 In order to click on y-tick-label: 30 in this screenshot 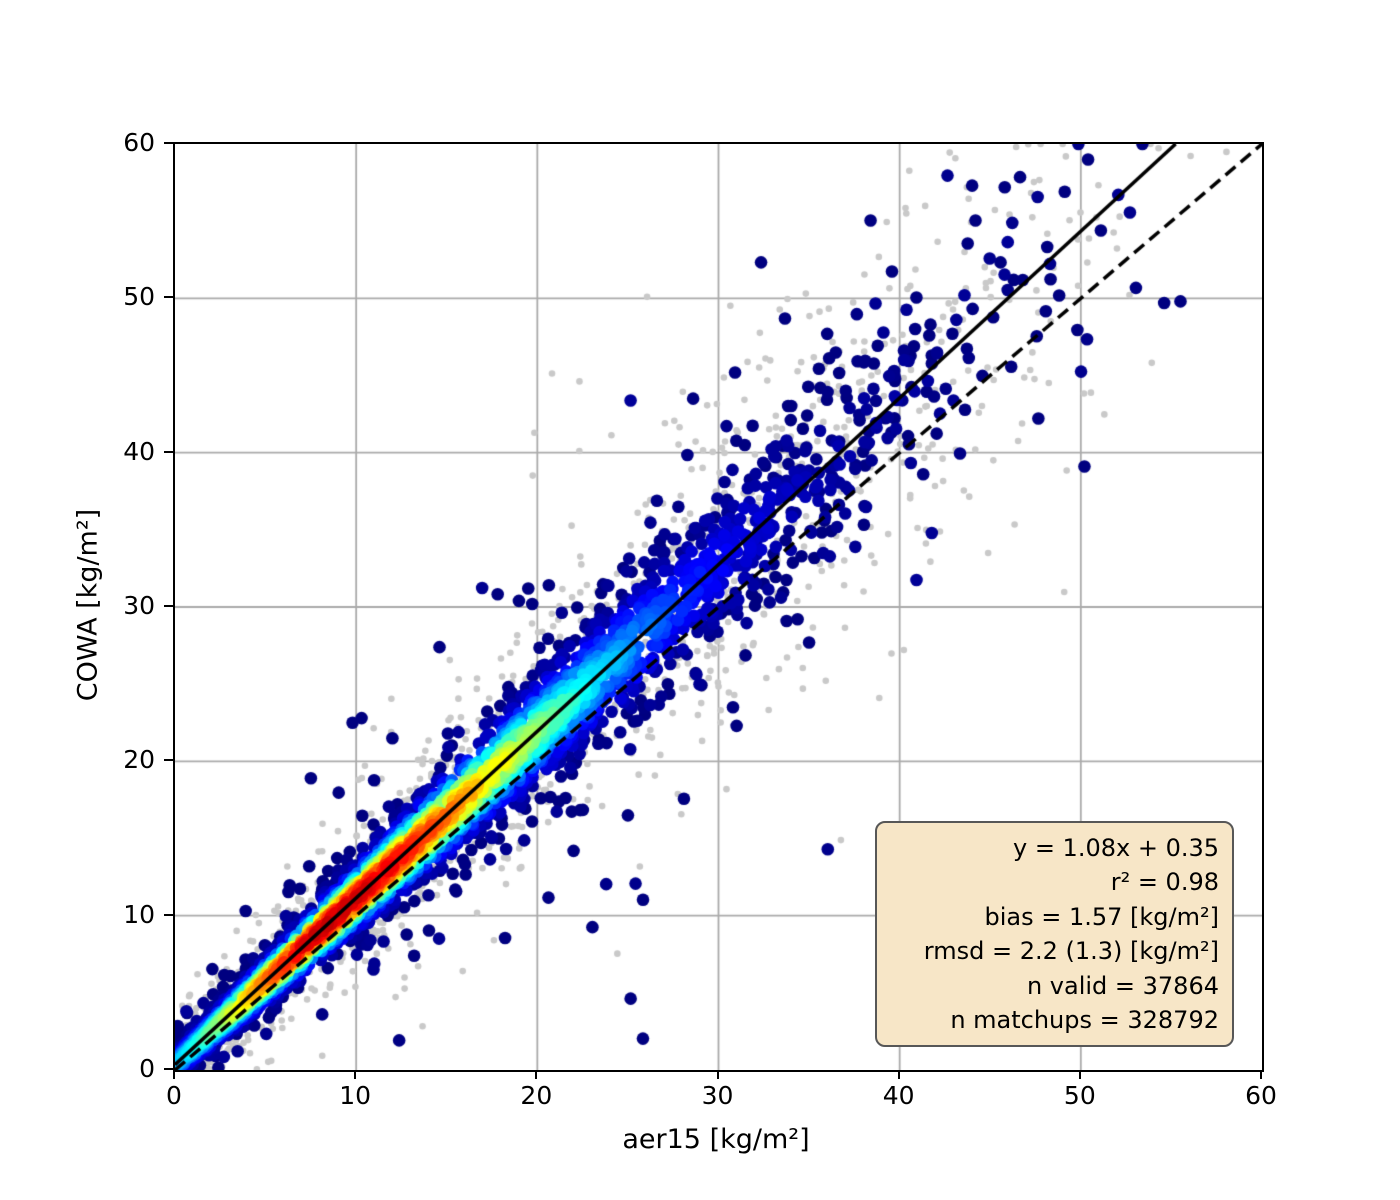, I will do `click(139, 605)`.